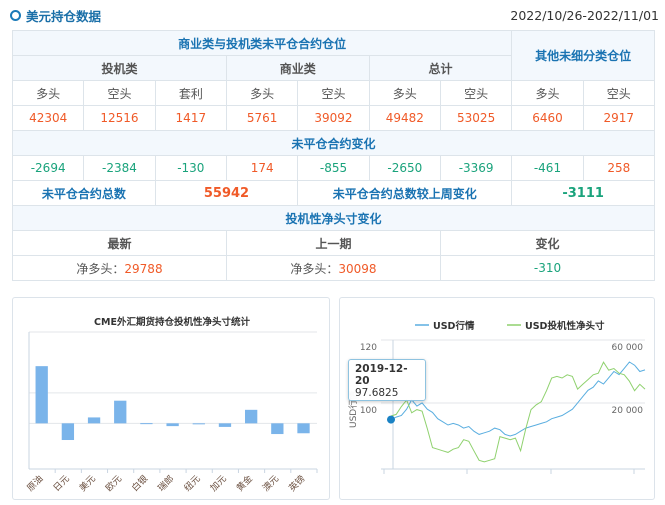 The width and height of the screenshot is (665, 505). I want to click on y2-tick-label: 60 000, so click(628, 348).